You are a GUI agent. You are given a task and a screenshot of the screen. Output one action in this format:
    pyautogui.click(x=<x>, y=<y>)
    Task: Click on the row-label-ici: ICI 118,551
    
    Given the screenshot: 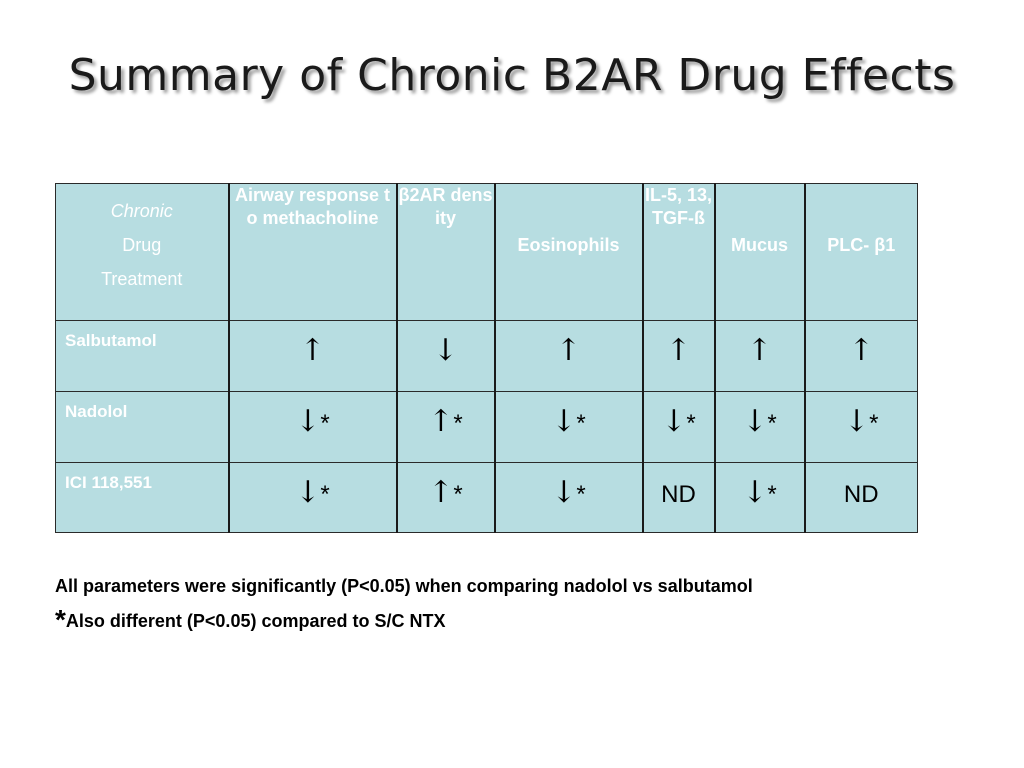 What is the action you would take?
    pyautogui.click(x=142, y=497)
    